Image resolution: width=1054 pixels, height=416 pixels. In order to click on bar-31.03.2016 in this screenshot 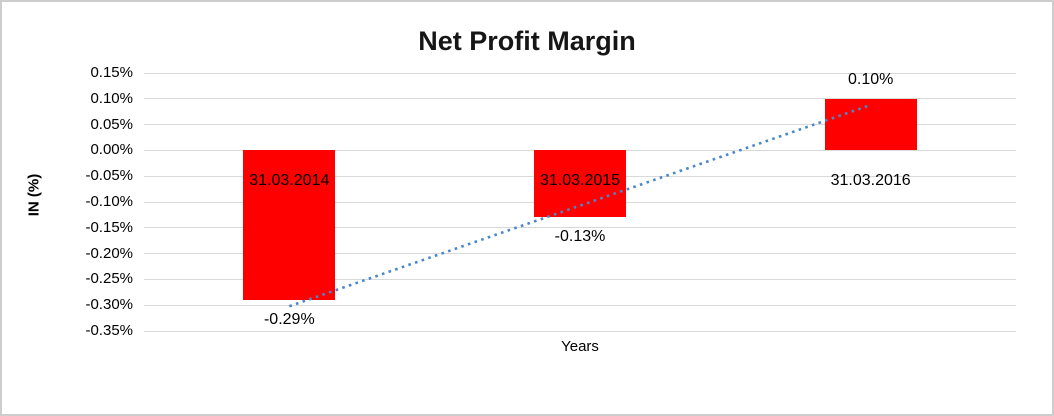, I will do `click(870, 124)`.